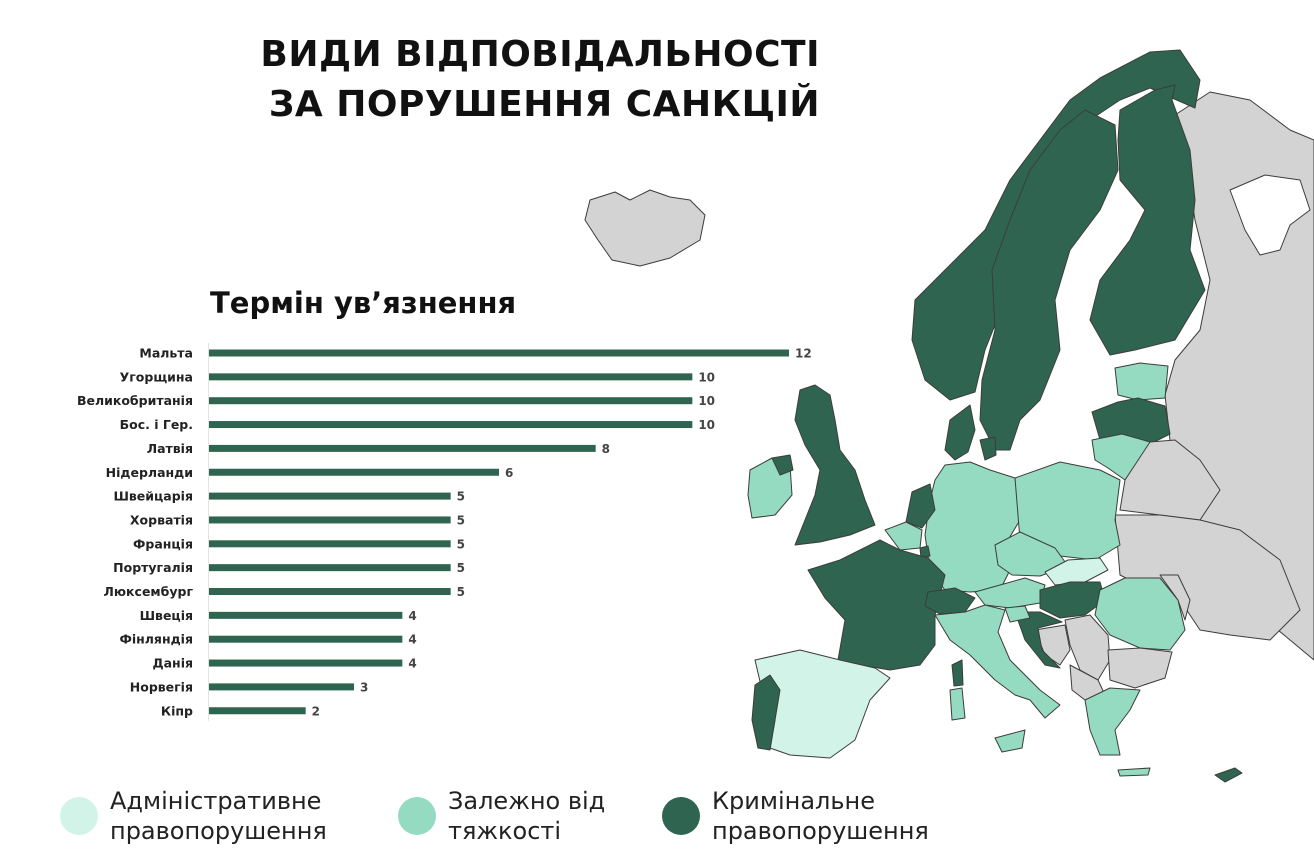 This screenshot has width=1314, height=854. I want to click on map-bulgaria, so click(1140, 668).